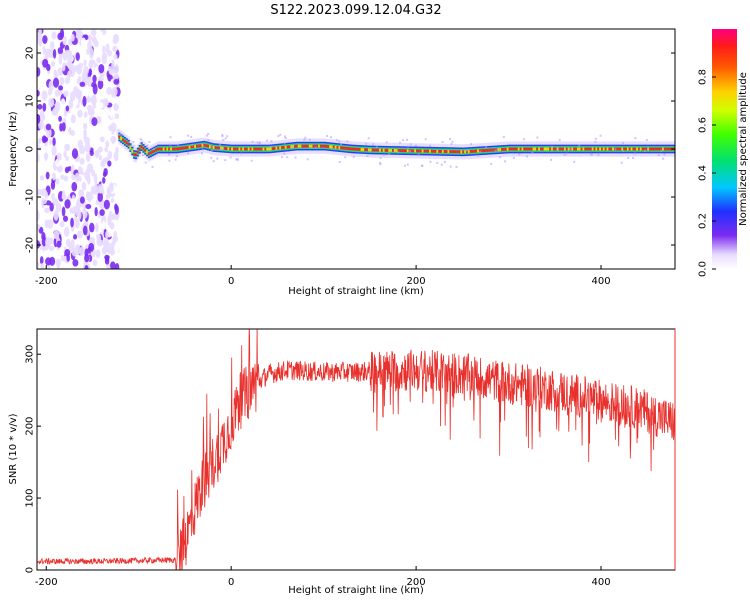 The width and height of the screenshot is (750, 604). What do you see at coordinates (30, 354) in the screenshot?
I see `snr-y-tick-label: 300` at bounding box center [30, 354].